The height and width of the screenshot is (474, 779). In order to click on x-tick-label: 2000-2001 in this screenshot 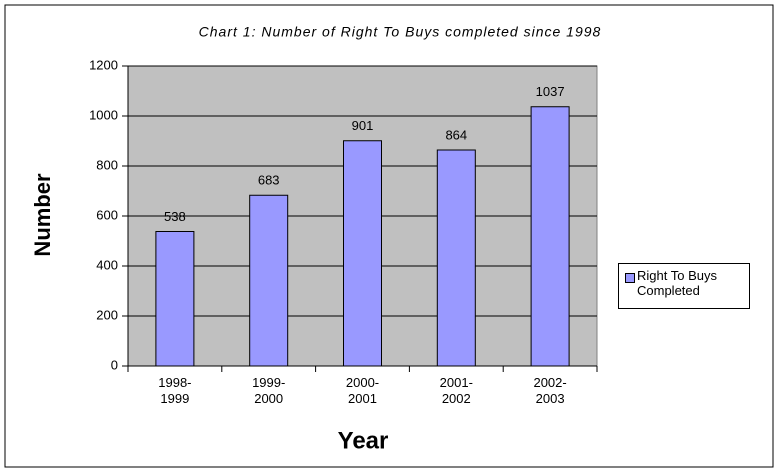, I will do `click(362, 390)`.